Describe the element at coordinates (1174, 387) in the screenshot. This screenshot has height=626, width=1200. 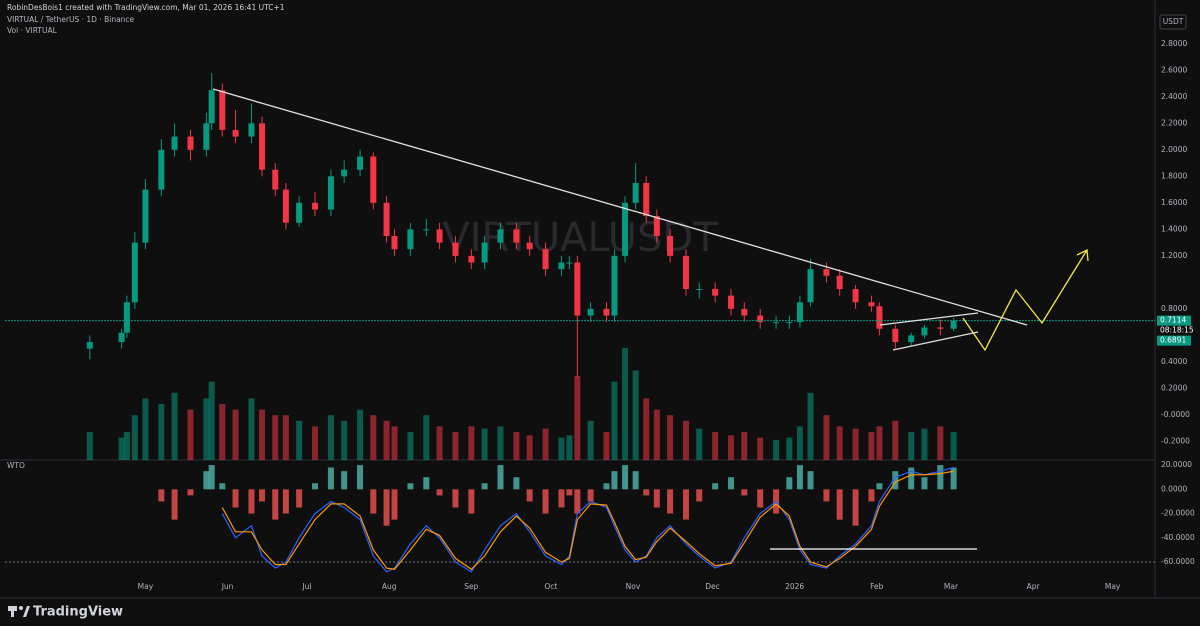
I see `y-tick-label: 0.2000` at that location.